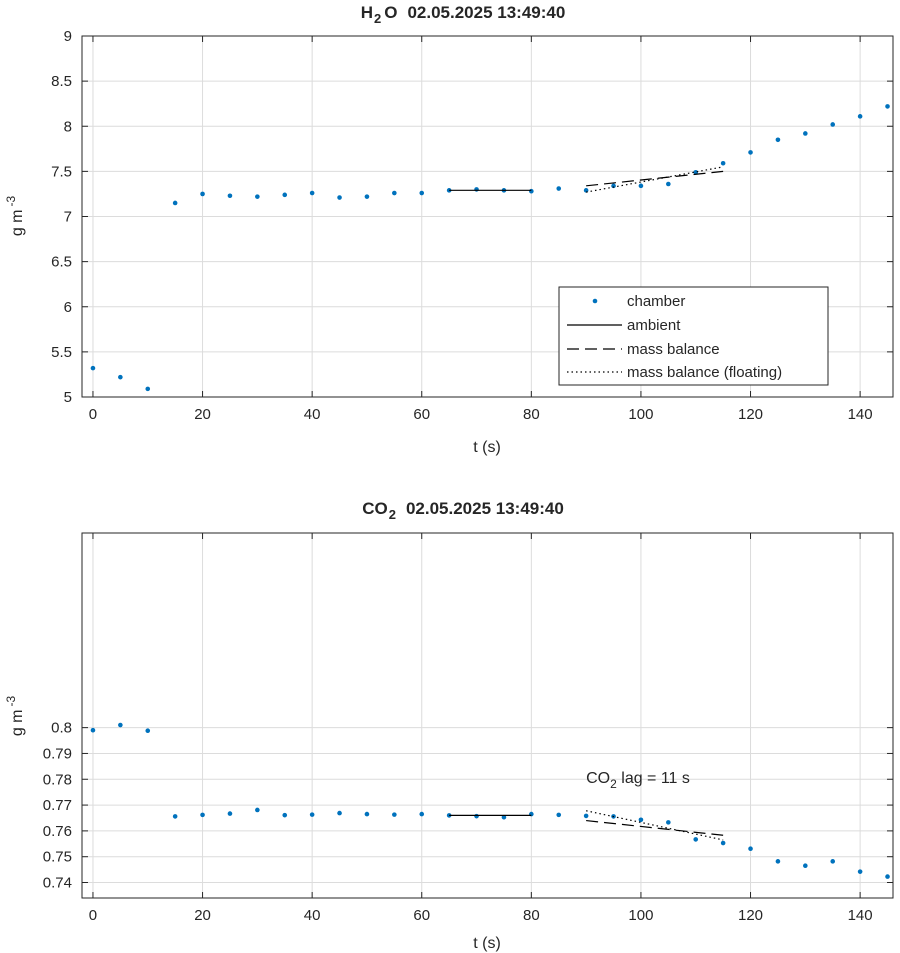  Describe the element at coordinates (860, 414) in the screenshot. I see `h2o-x-tick-label: 140` at that location.